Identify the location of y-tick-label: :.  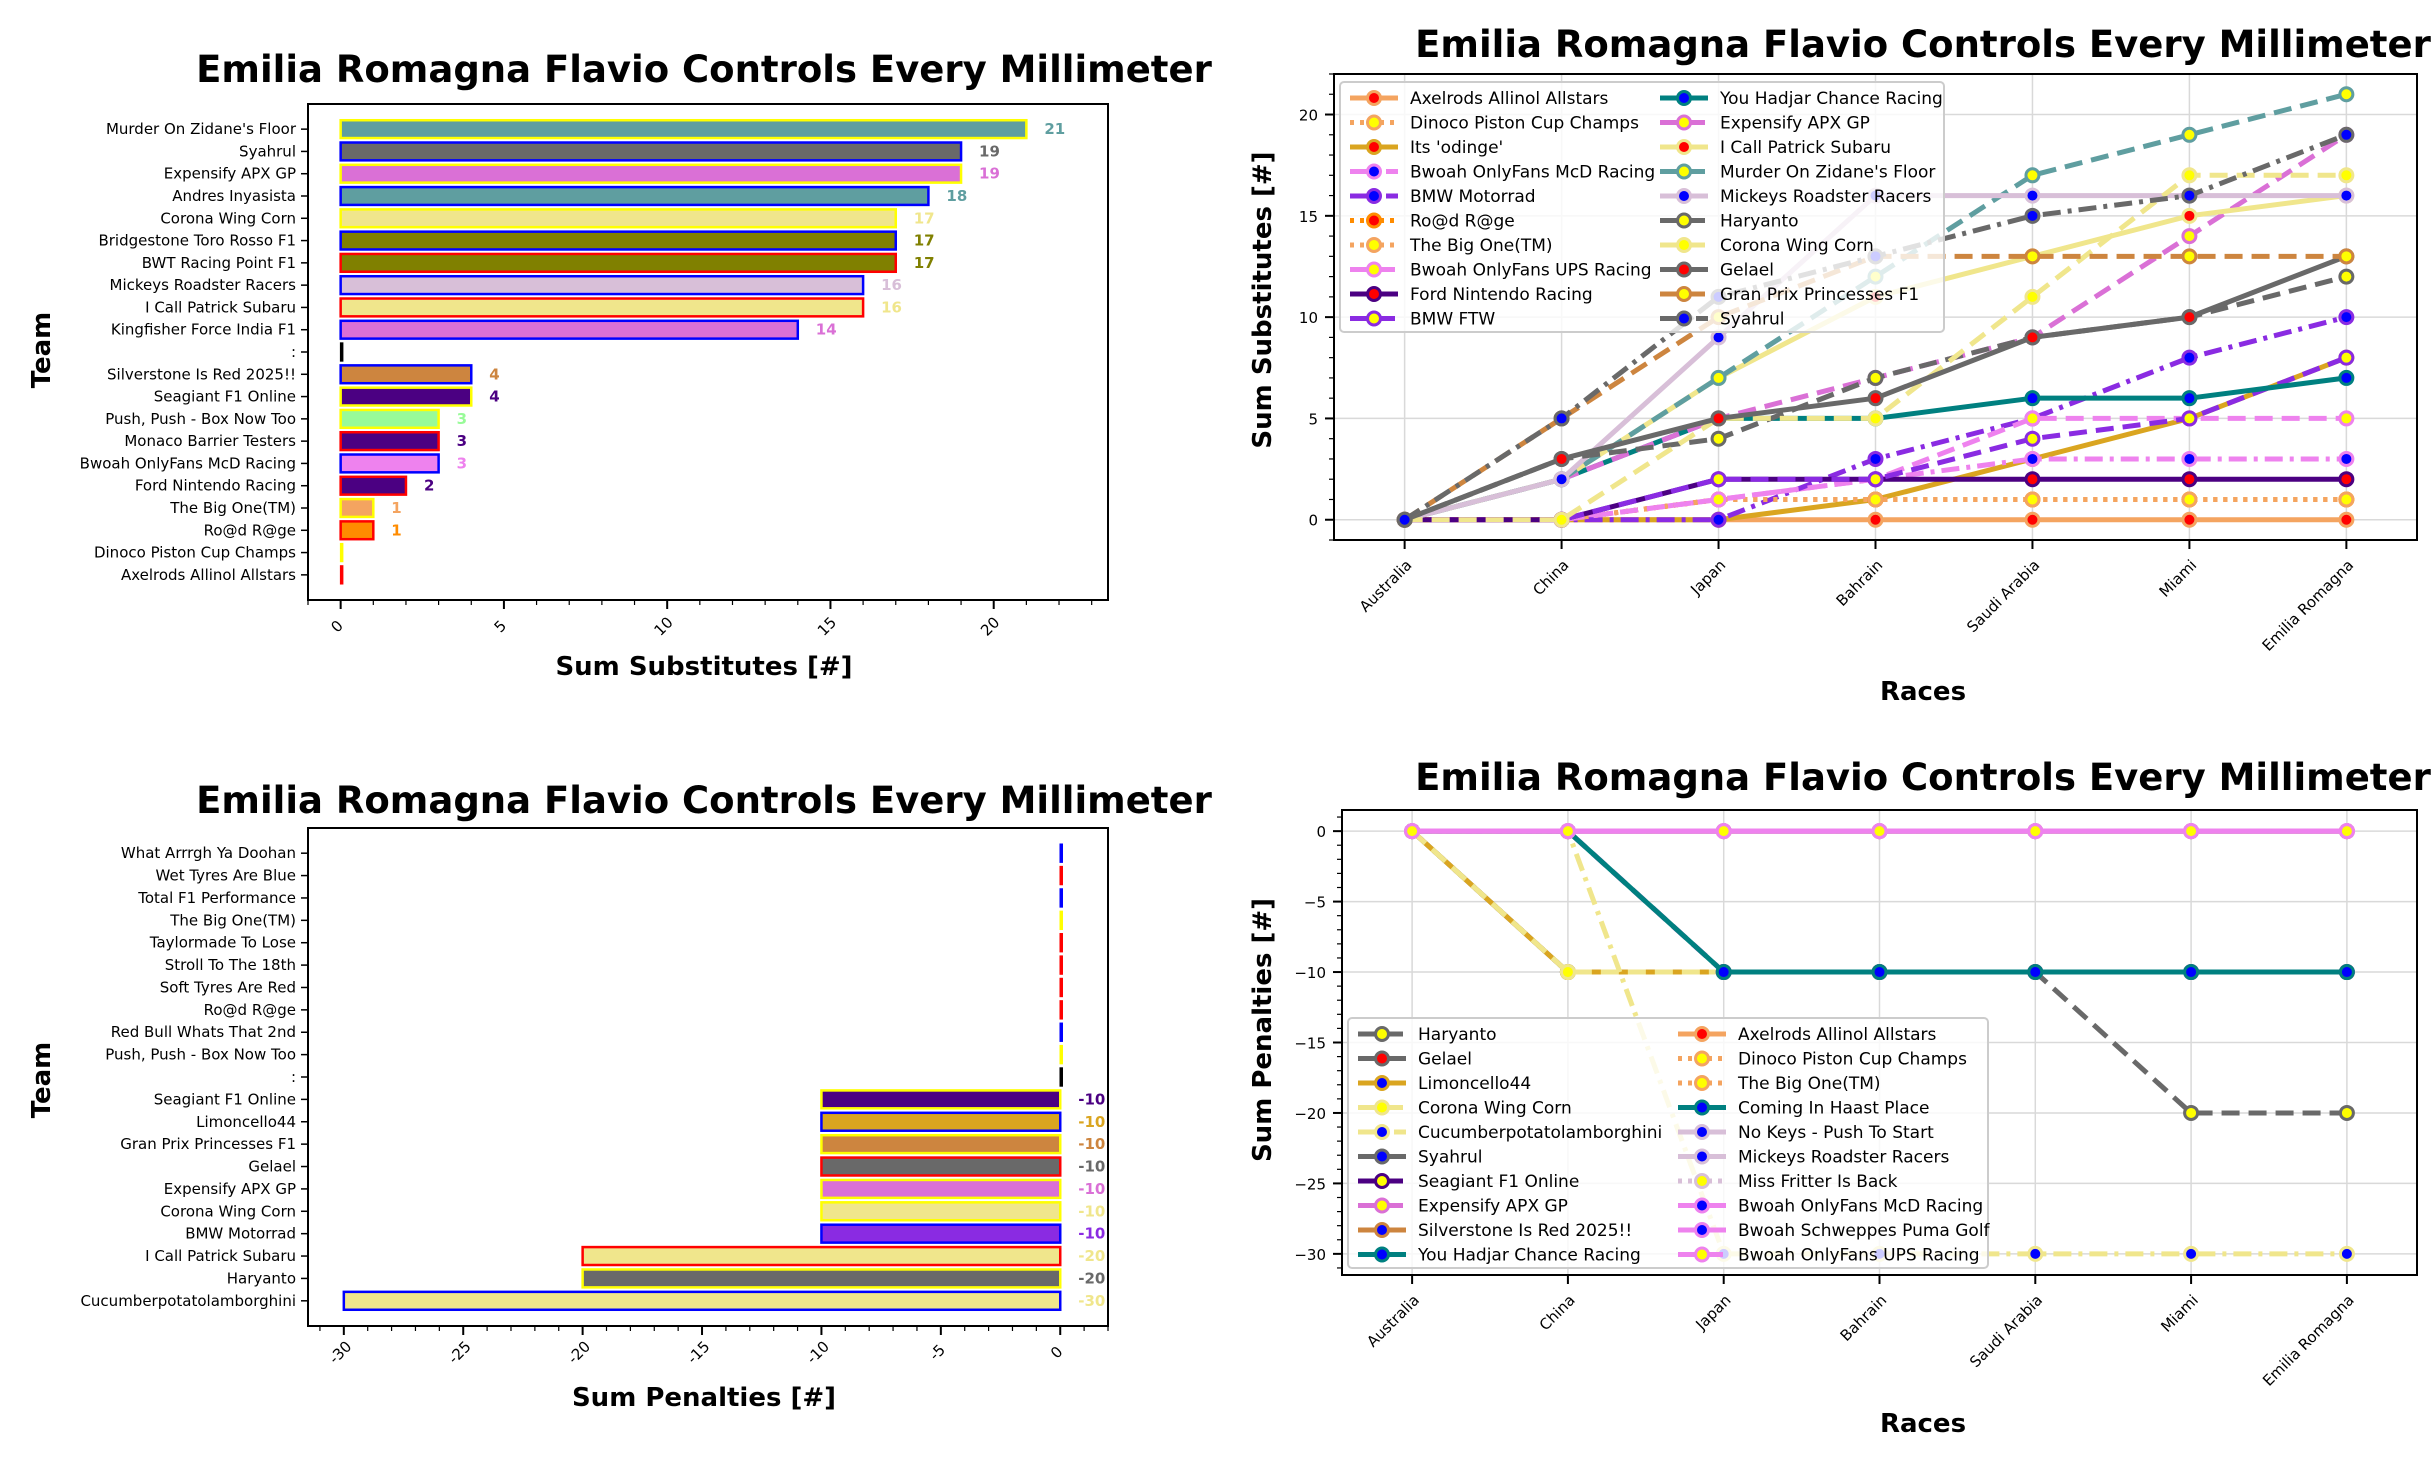
(293, 1077).